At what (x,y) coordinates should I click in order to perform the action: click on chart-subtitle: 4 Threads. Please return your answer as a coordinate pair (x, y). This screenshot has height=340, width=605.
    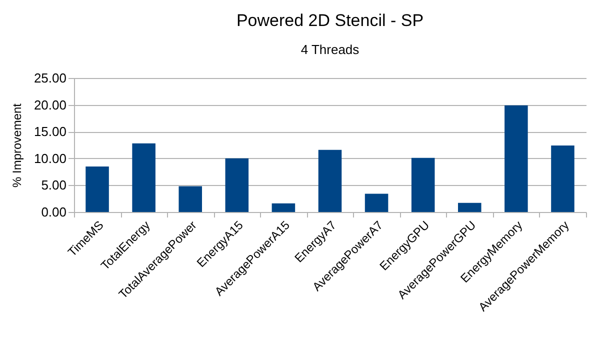
    Looking at the image, I should click on (330, 49).